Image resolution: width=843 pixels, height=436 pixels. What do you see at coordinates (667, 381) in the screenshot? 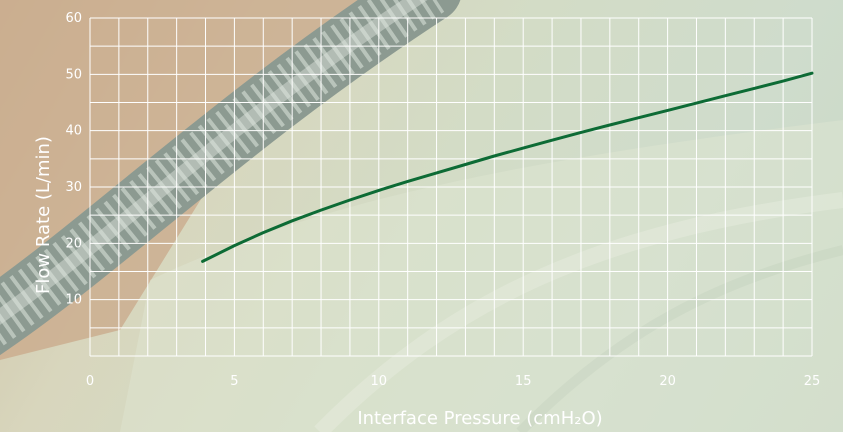
I see `x-tick-label: 20` at bounding box center [667, 381].